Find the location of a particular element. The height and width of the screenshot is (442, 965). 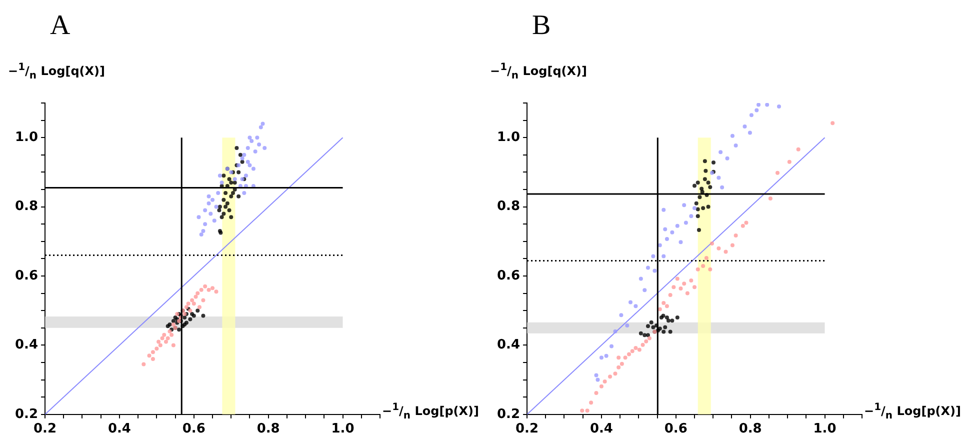

chart-title: A is located at coordinates (60, 26).